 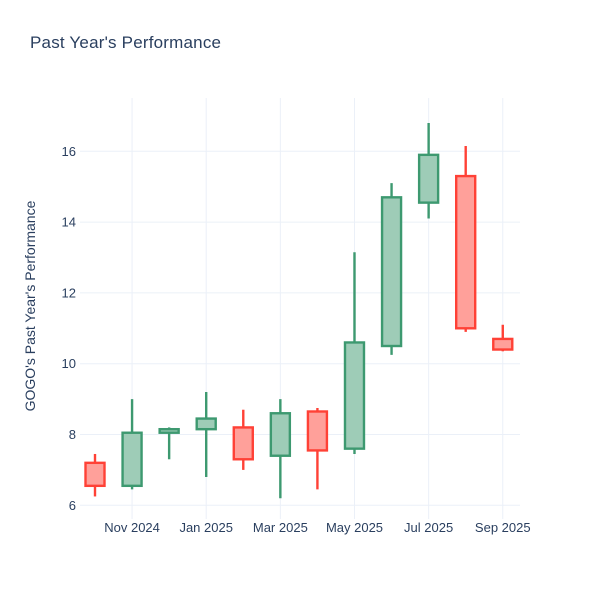 I want to click on candle-jan-2025, so click(x=206, y=434).